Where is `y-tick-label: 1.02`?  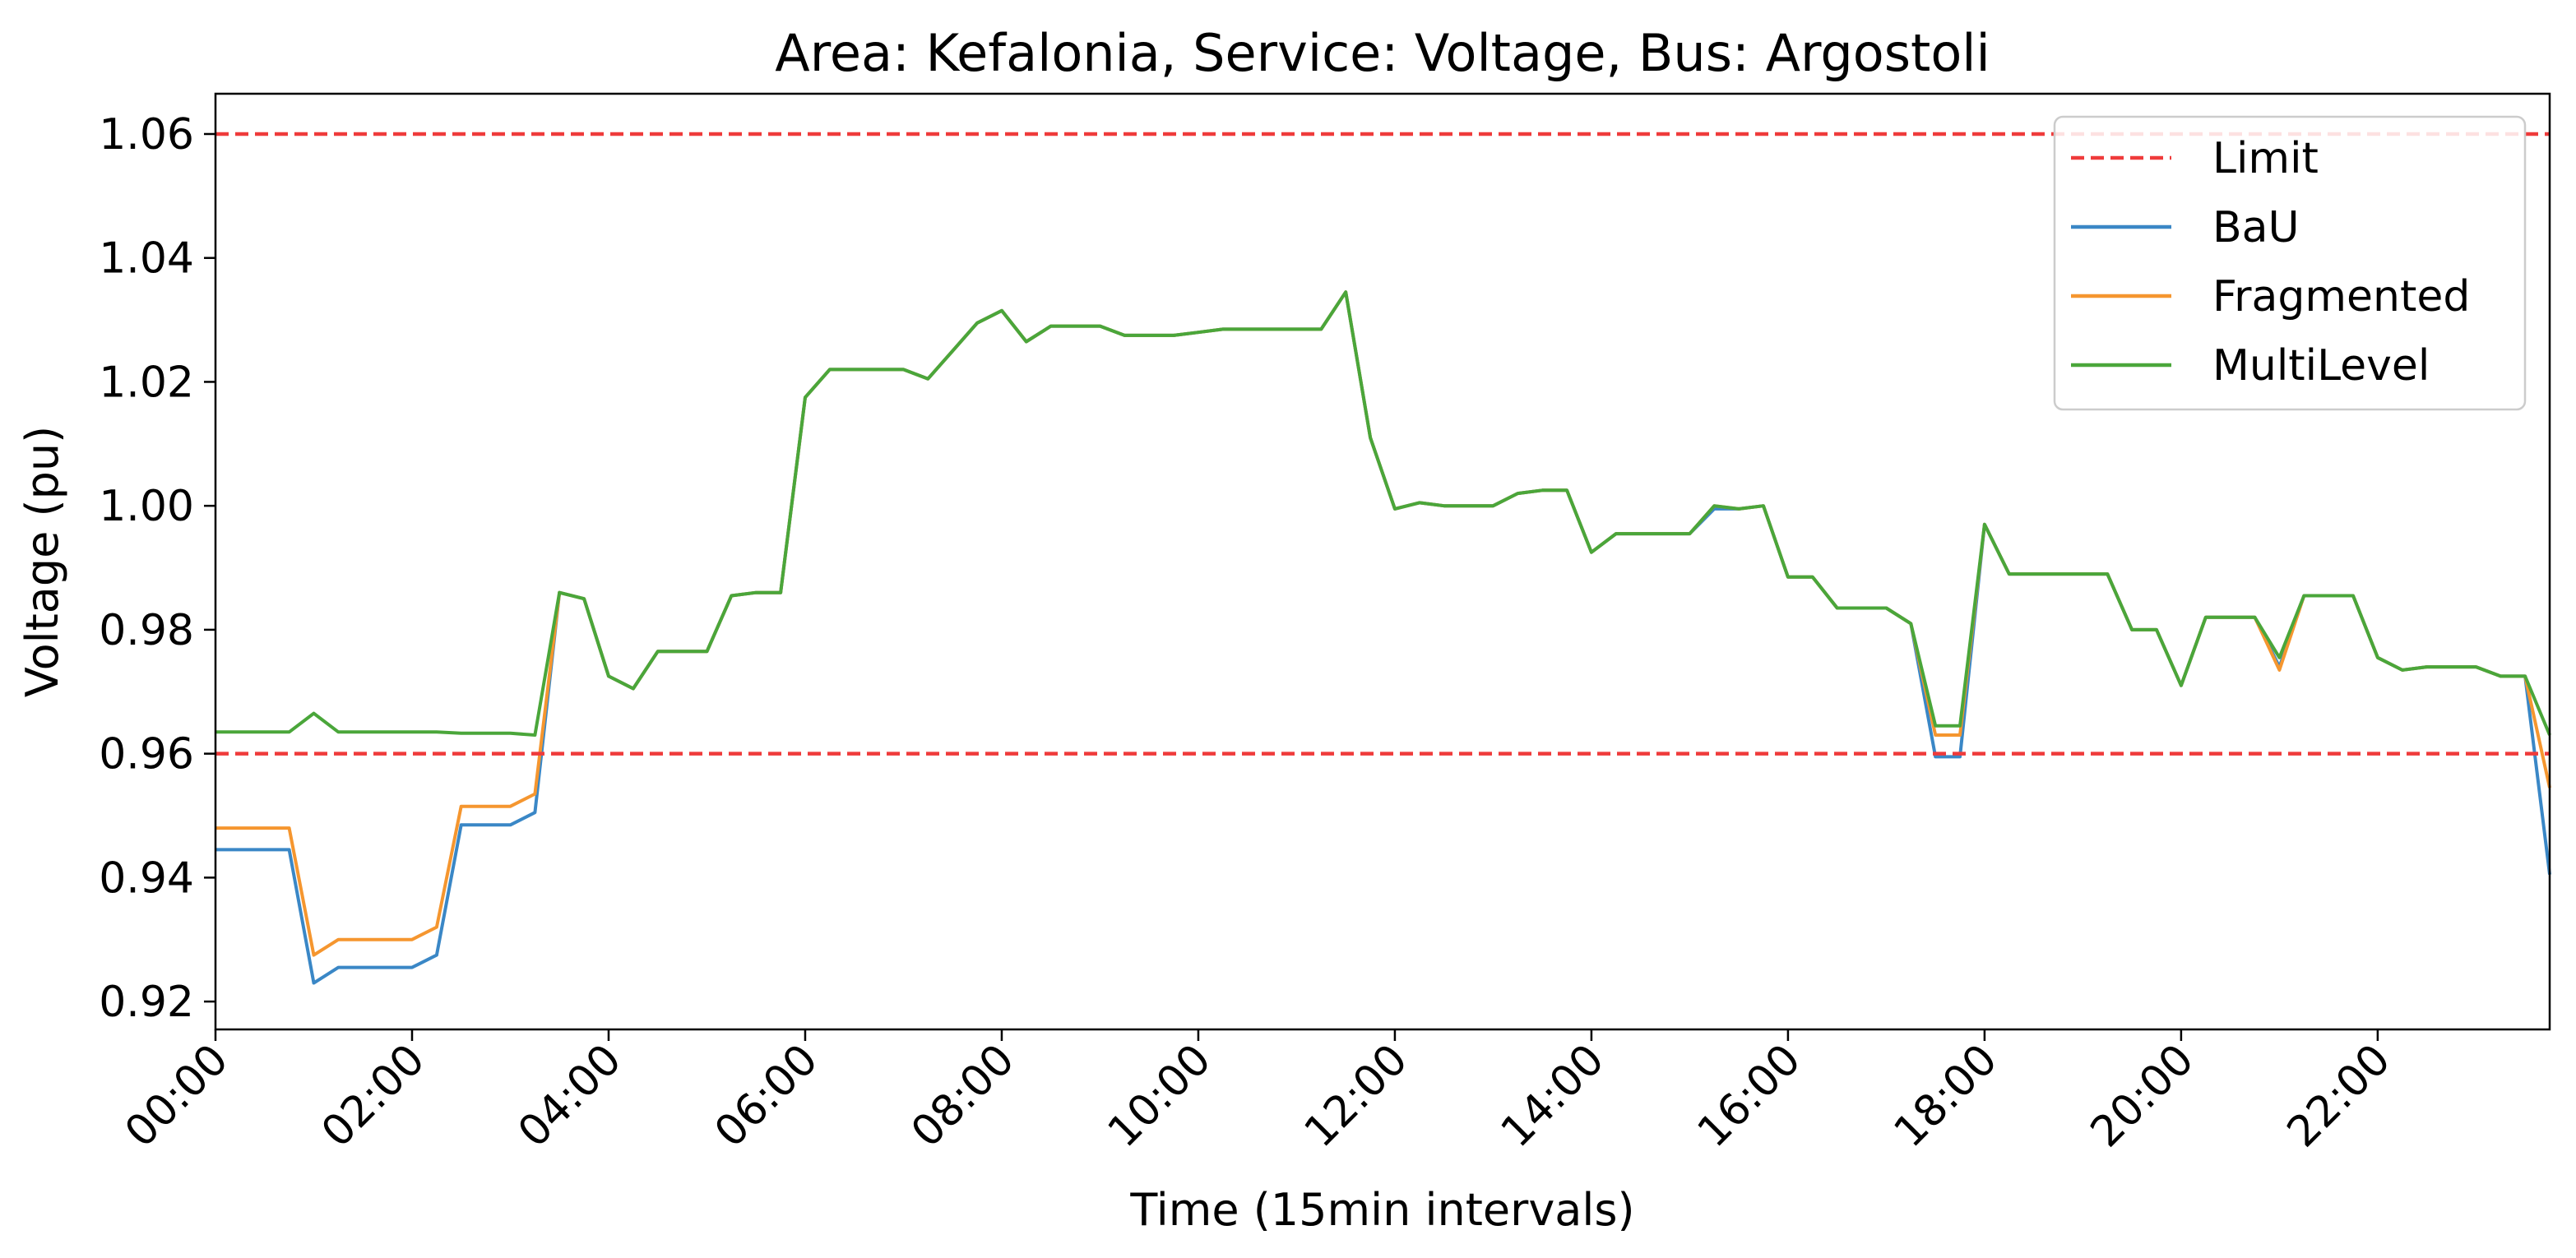
y-tick-label: 1.02 is located at coordinates (146, 382).